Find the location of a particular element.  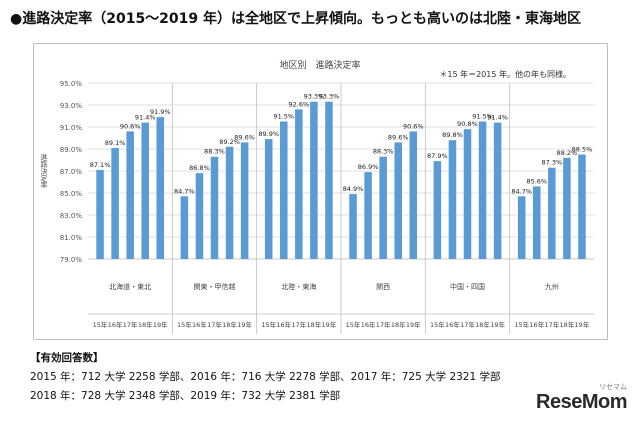

y-tick-label: 79.0% is located at coordinates (71, 260).